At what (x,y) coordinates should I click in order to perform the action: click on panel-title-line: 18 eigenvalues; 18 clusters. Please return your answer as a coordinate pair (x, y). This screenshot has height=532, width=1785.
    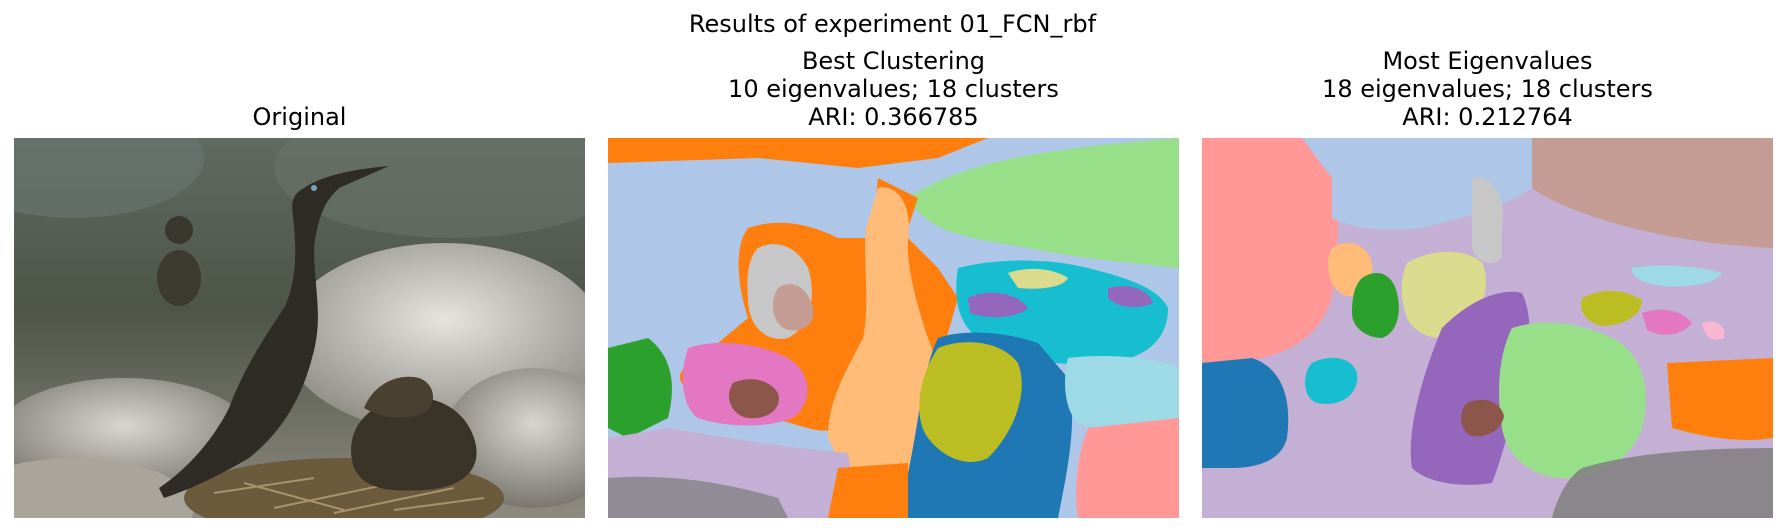
    Looking at the image, I should click on (1487, 89).